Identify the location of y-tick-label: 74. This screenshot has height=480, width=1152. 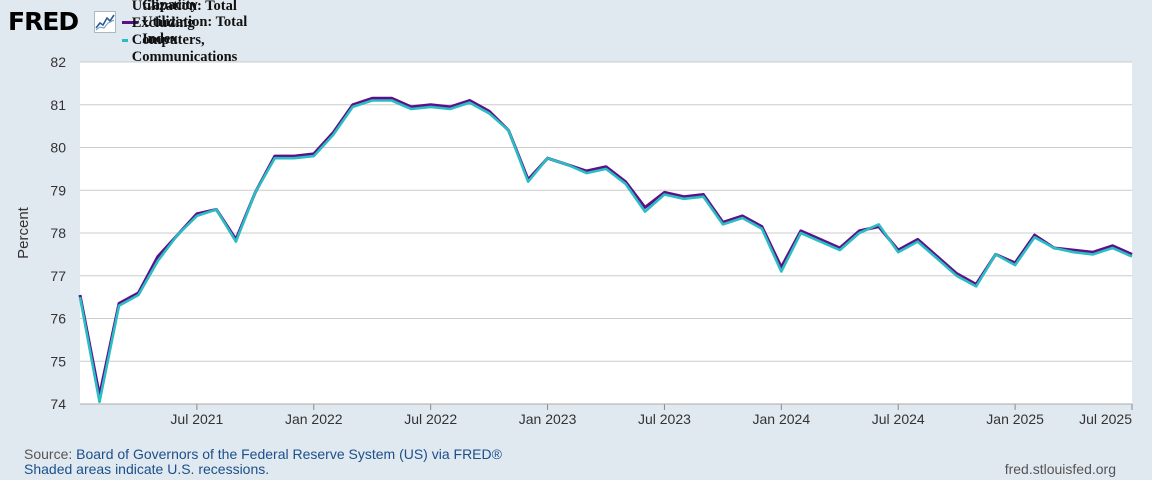
(58, 404).